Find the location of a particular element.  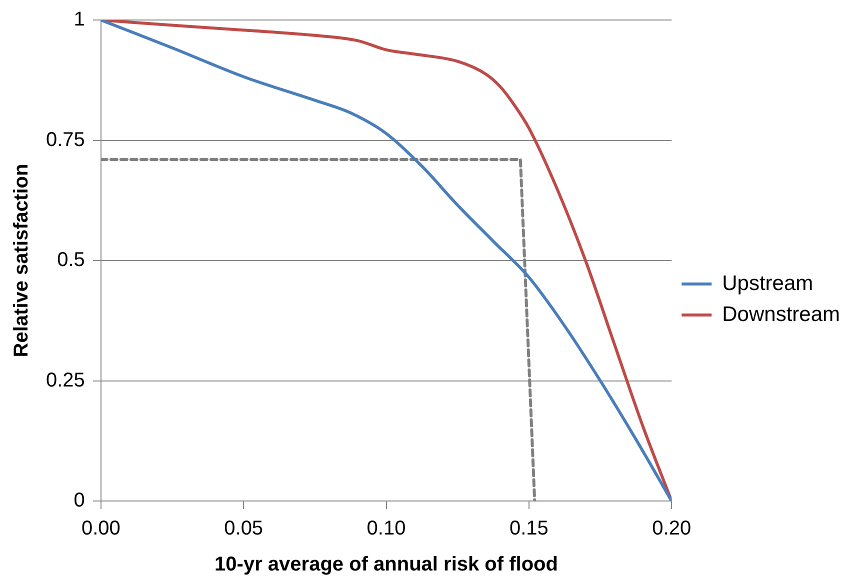

y-tick-label: 1 is located at coordinates (79, 19).